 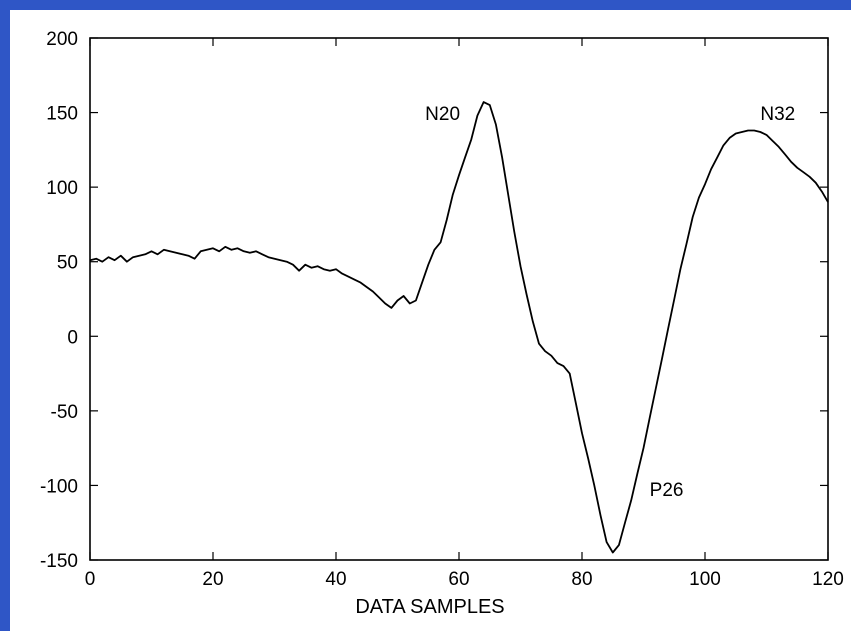 I want to click on y-tick-label: 0, so click(x=72, y=337).